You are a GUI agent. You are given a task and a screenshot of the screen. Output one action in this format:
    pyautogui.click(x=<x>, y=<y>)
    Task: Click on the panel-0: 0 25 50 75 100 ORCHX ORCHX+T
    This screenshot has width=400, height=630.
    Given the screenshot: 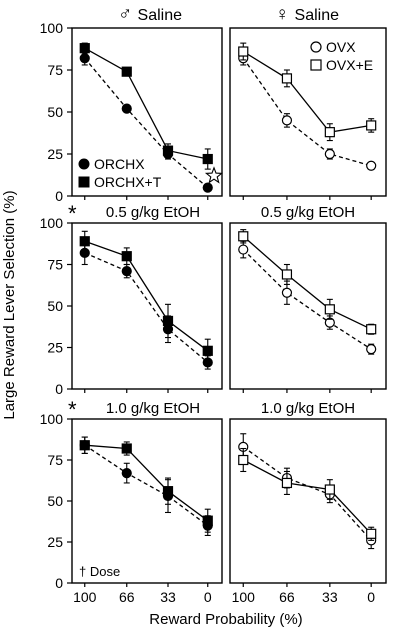 What is the action you would take?
    pyautogui.click(x=132, y=112)
    